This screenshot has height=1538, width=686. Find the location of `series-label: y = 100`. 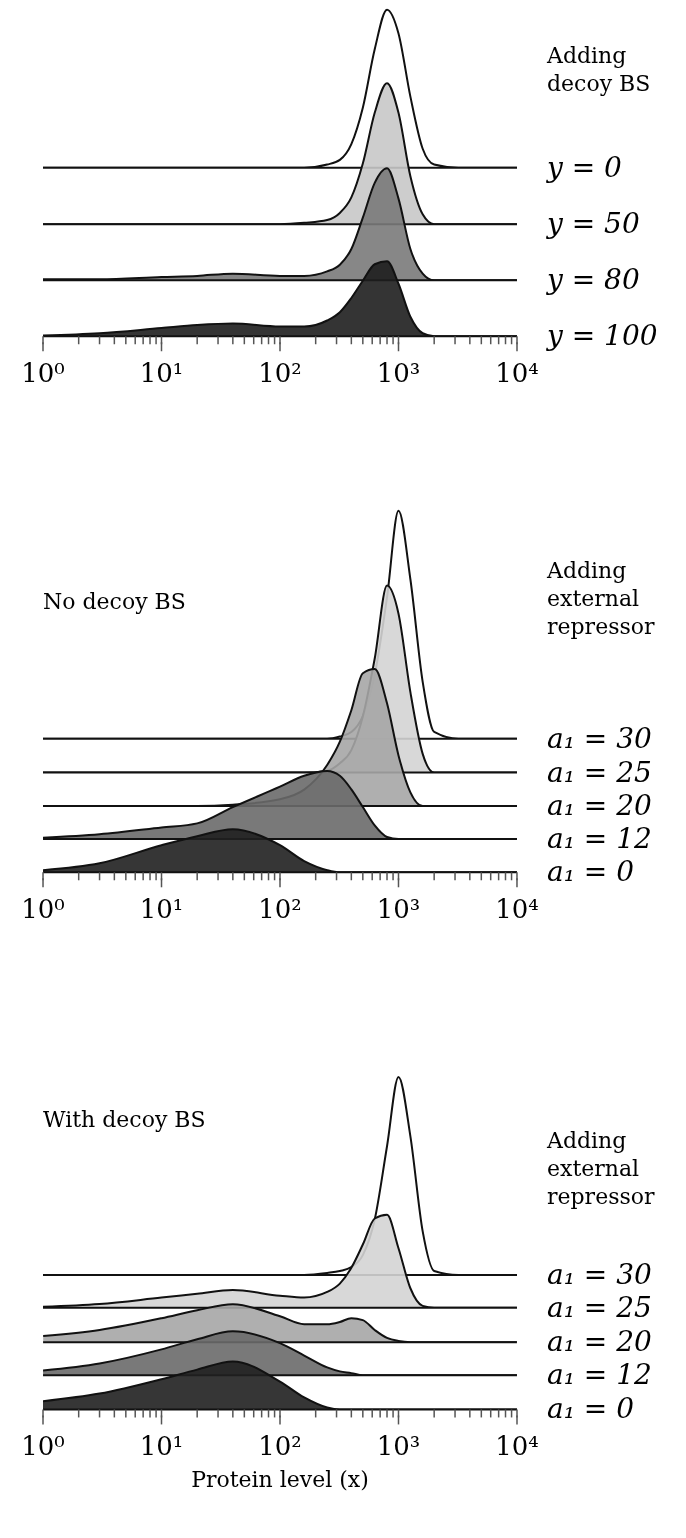

series-label: y = 100 is located at coordinates (602, 336).